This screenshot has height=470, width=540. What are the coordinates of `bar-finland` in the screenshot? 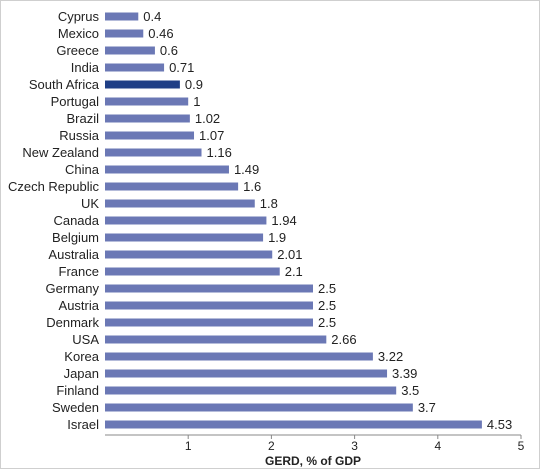 It's located at (251, 390).